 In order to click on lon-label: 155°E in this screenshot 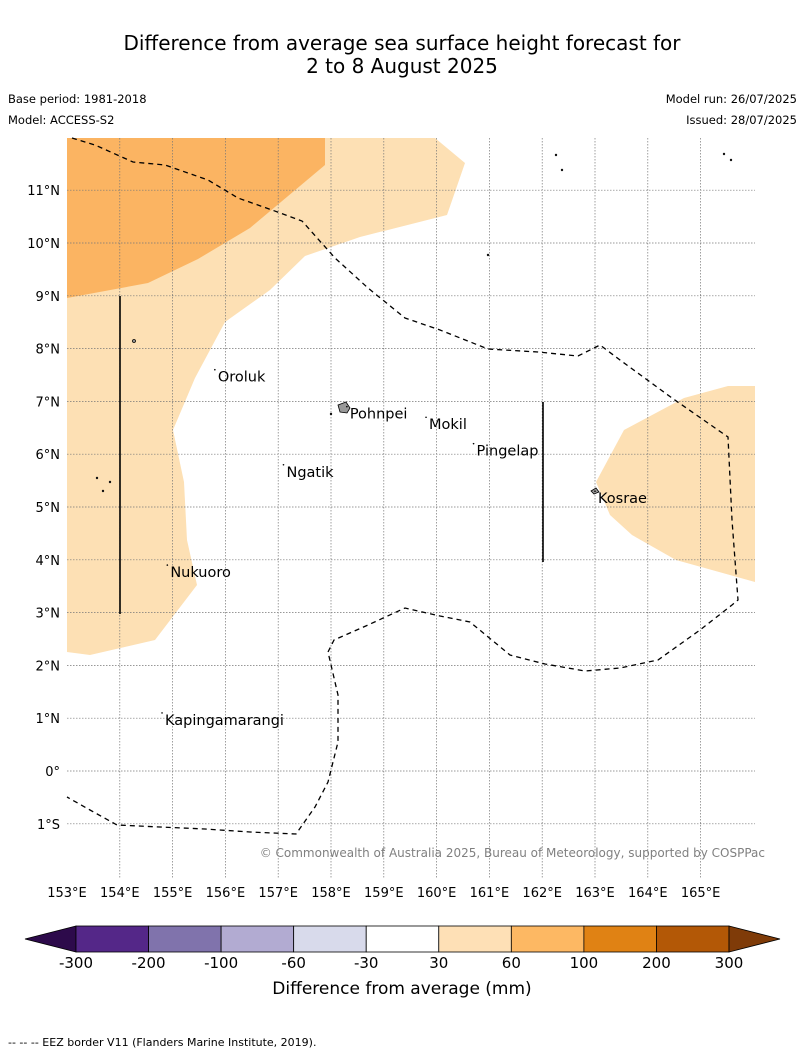, I will do `click(173, 893)`.